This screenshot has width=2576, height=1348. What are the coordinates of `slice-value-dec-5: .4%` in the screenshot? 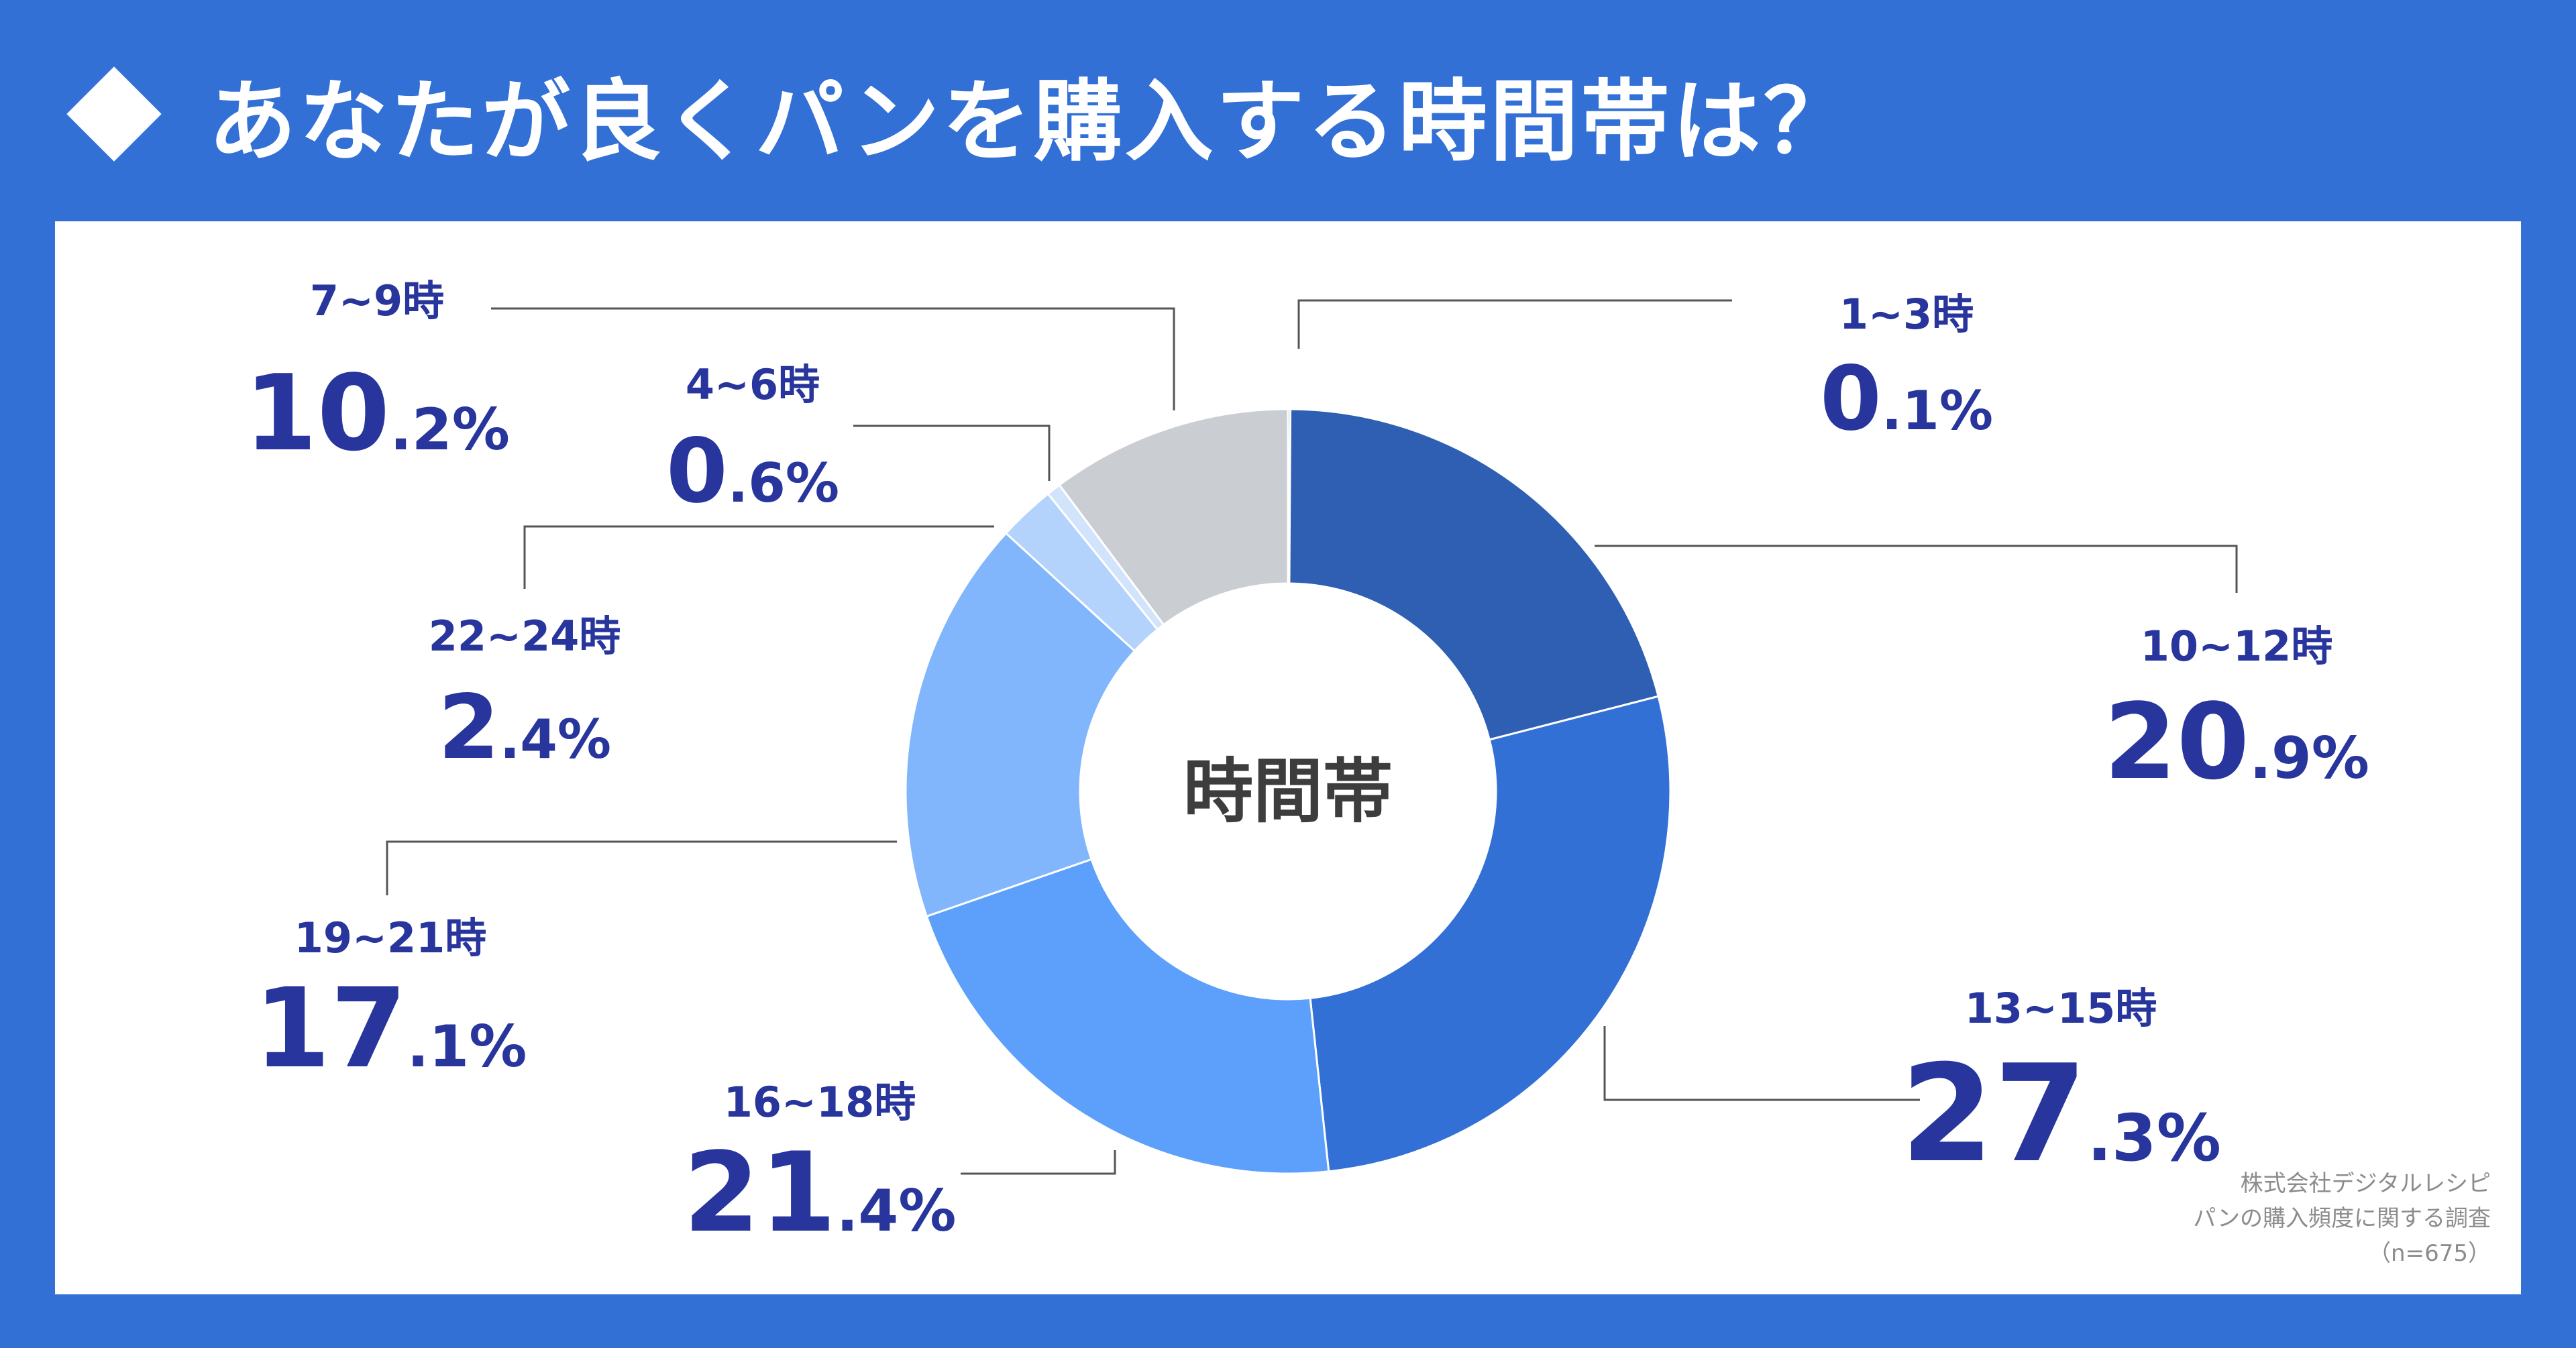 It's located at (555, 739).